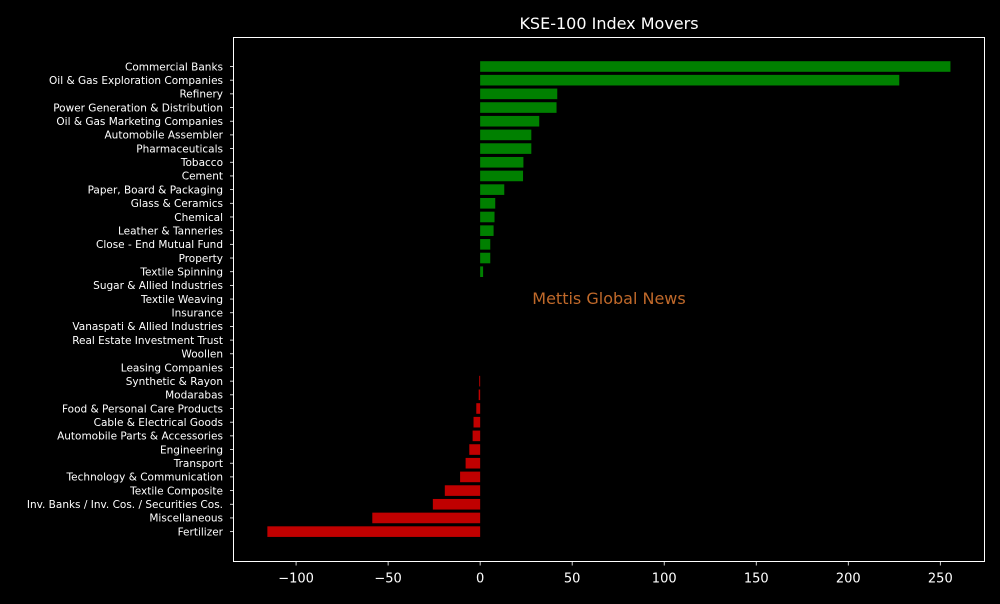 The height and width of the screenshot is (604, 1000). Describe the element at coordinates (155, 190) in the screenshot. I see `category-label: Paper, Board & Packaging` at that location.